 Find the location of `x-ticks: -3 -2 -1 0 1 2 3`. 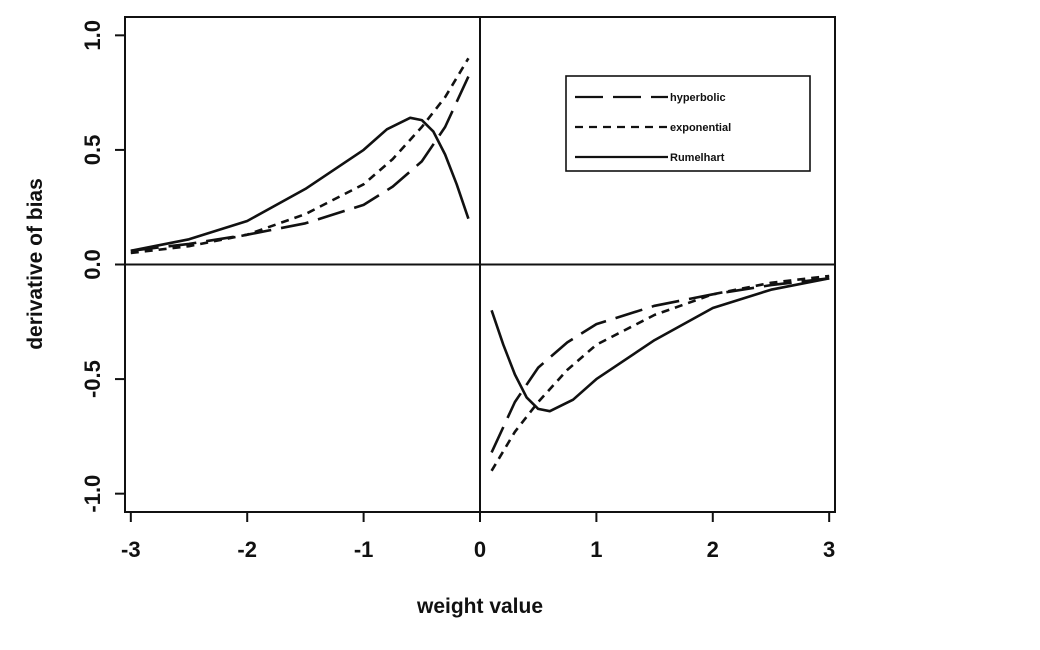

x-ticks: -3 -2 -1 0 1 2 3 is located at coordinates (478, 537).